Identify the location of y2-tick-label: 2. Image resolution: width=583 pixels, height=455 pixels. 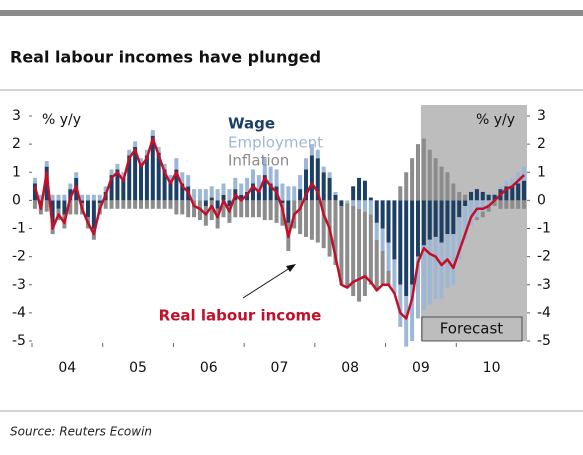
(541, 144).